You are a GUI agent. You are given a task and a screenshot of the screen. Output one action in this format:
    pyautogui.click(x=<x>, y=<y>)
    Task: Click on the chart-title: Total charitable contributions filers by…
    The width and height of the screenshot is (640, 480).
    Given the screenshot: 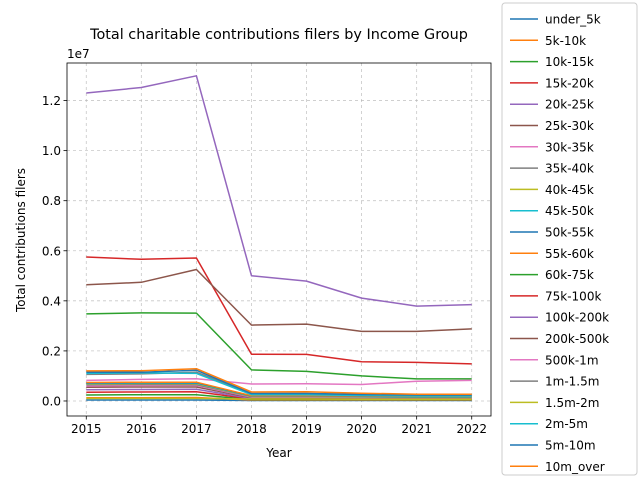 What is the action you would take?
    pyautogui.click(x=278, y=35)
    